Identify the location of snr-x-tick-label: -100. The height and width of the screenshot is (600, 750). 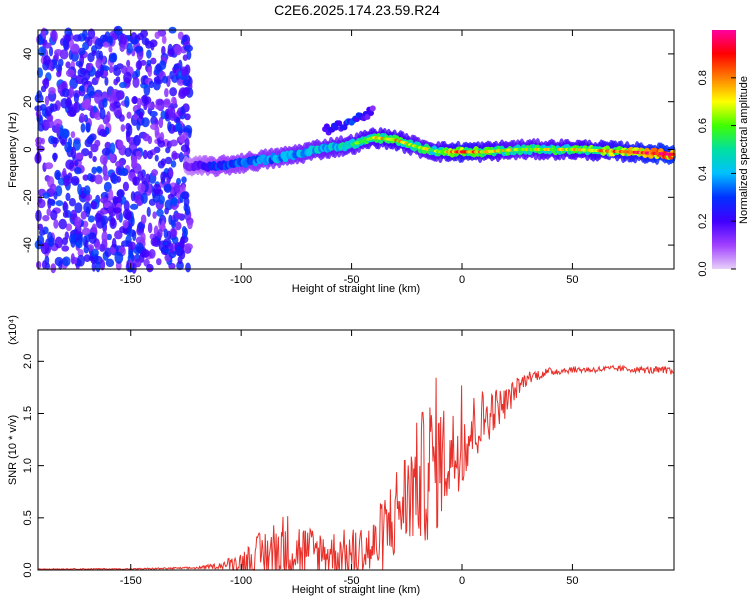
(241, 581).